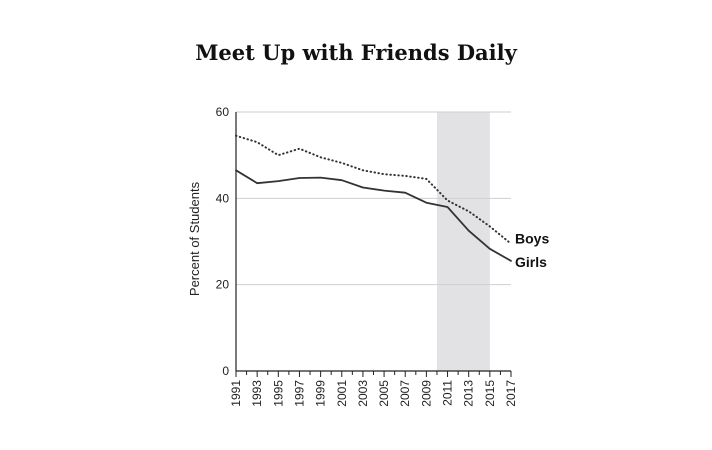 This screenshot has height=450, width=712. What do you see at coordinates (223, 241) in the screenshot?
I see `y-ticks-group: 0 20 40 60` at bounding box center [223, 241].